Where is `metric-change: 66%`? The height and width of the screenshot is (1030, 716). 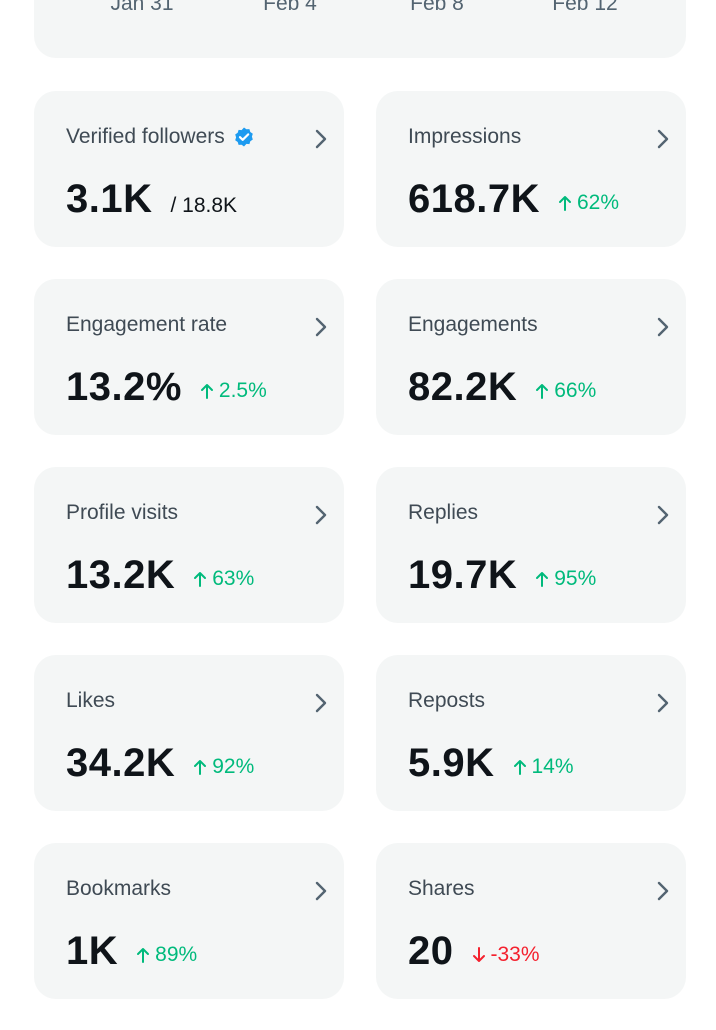
metric-change: 66% is located at coordinates (565, 391).